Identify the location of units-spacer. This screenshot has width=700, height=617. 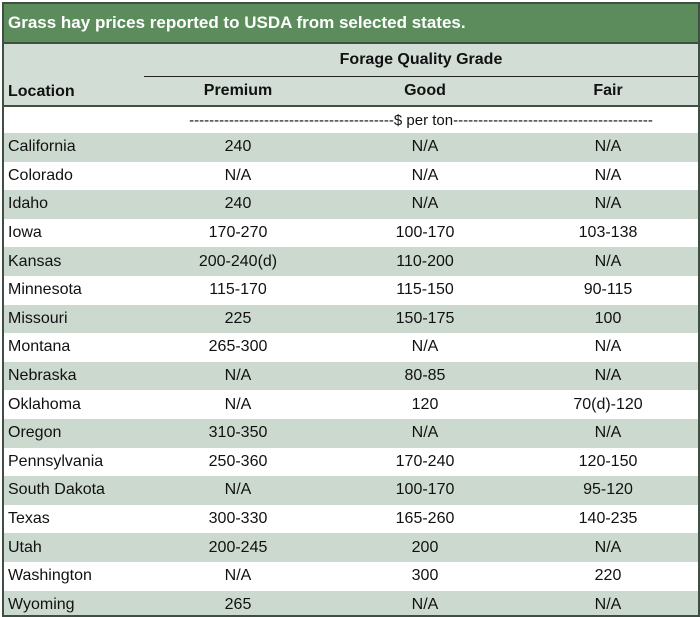
(74, 119).